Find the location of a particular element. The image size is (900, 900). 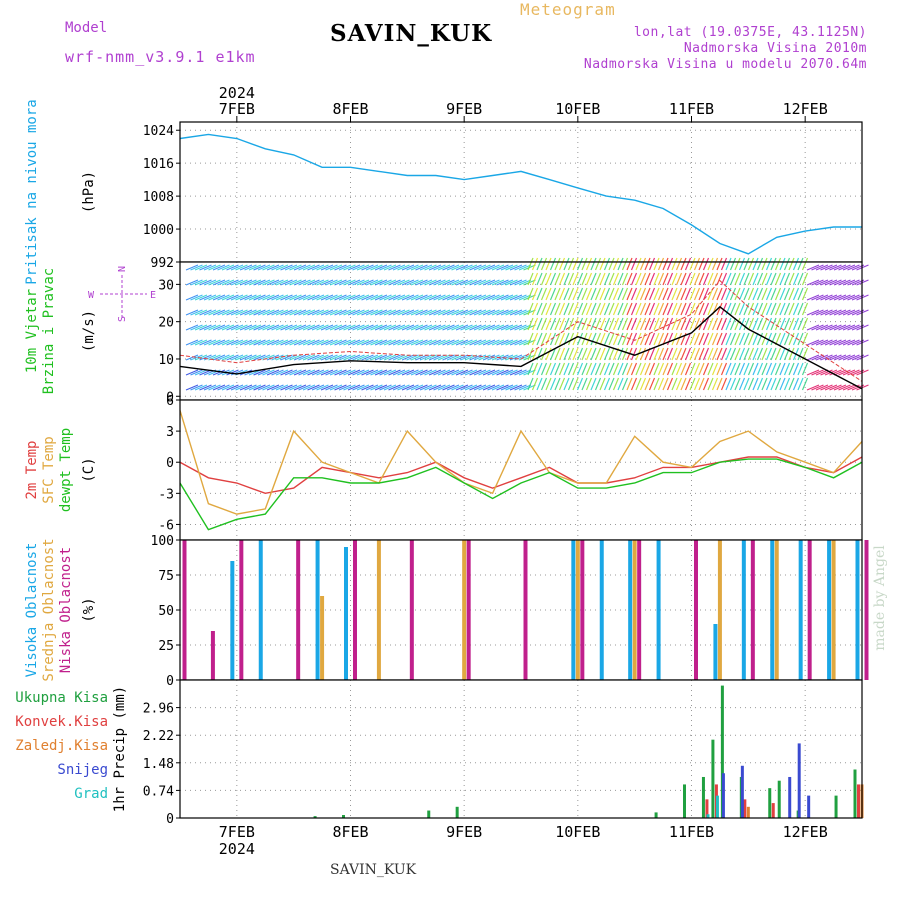

xtick-top-4: 11FEB is located at coordinates (691, 109).